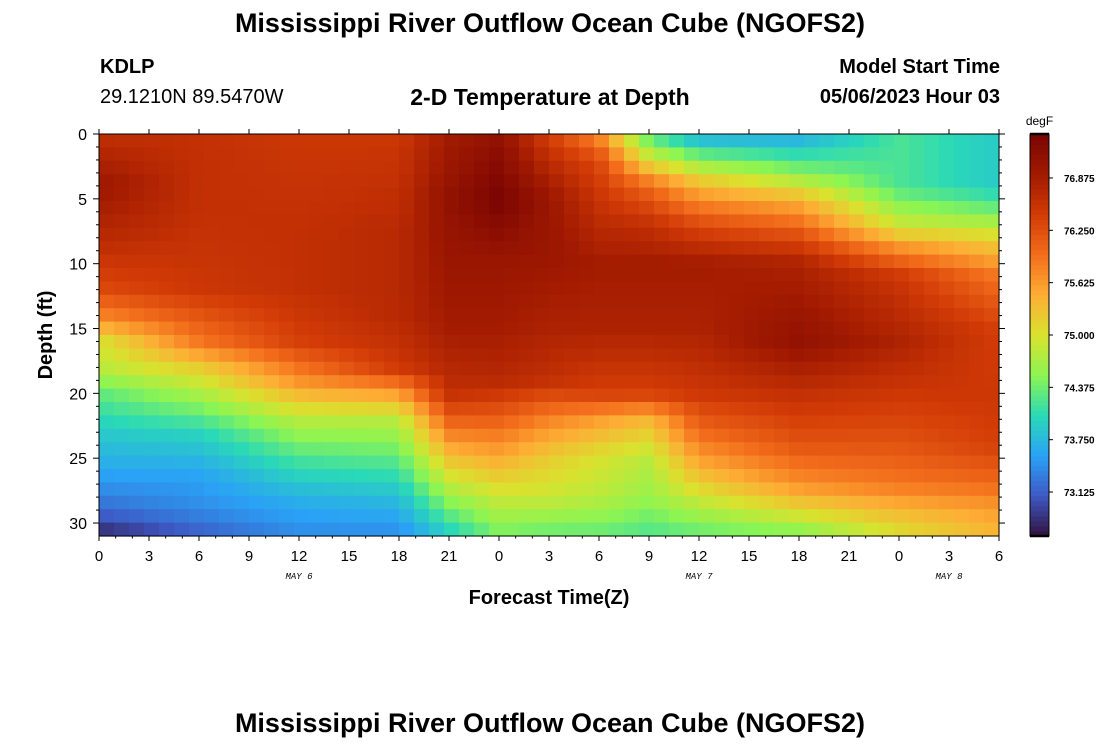 The image size is (1100, 750). I want to click on colorbar-tick-label: 76.250, so click(1079, 231).